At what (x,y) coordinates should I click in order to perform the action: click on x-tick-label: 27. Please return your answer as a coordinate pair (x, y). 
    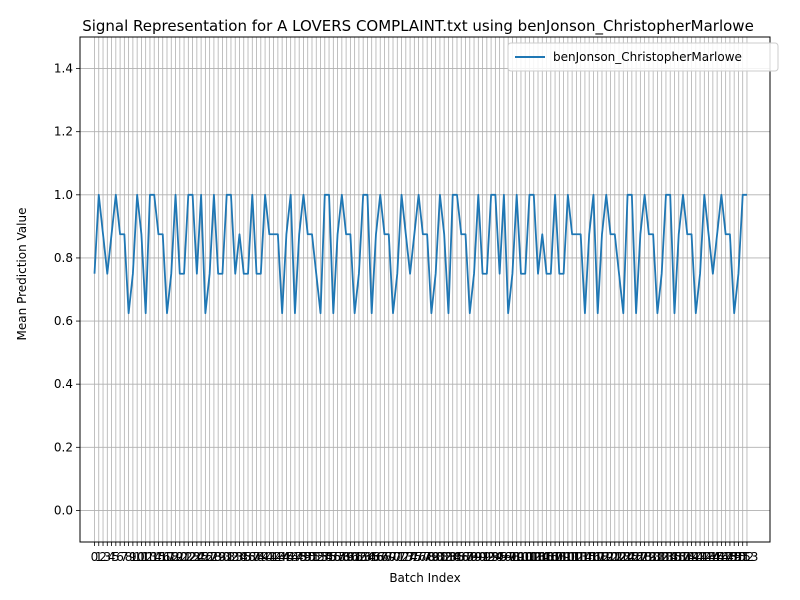
    Looking at the image, I should click on (209, 557).